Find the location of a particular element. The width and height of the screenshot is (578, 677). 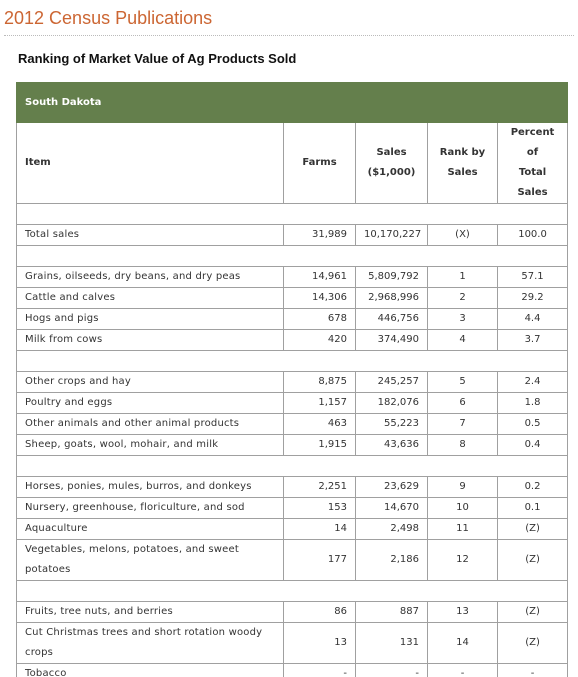

value-cell: 4.4 is located at coordinates (532, 319).